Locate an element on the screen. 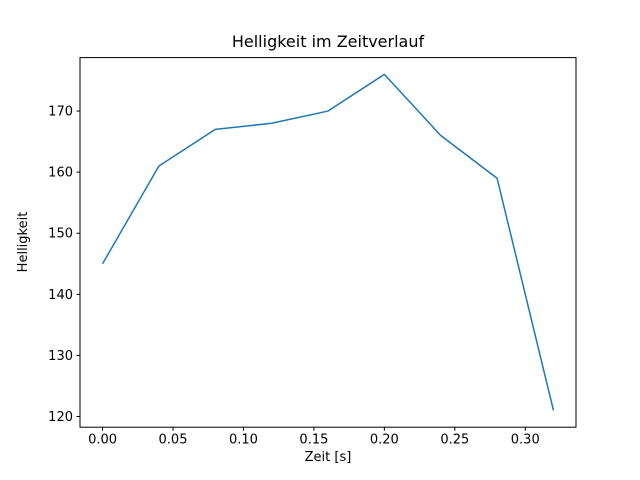  y-tick-label: 150 is located at coordinates (60, 234).